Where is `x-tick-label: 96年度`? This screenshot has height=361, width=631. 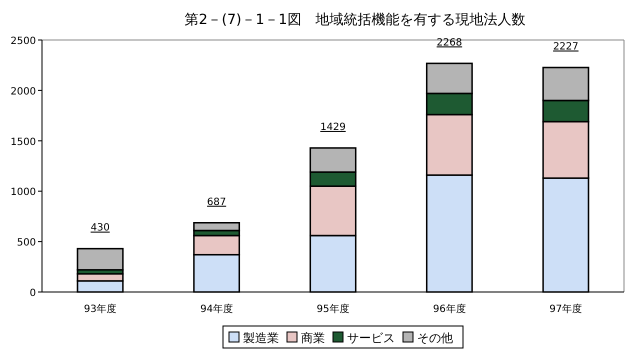 x-tick-label: 96年度 is located at coordinates (449, 309).